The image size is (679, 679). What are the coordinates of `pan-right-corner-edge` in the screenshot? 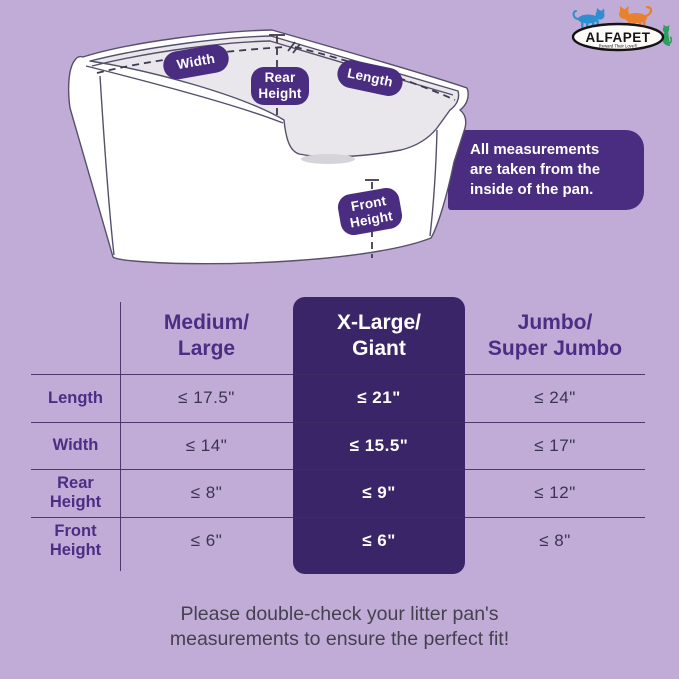 It's located at (433, 183).